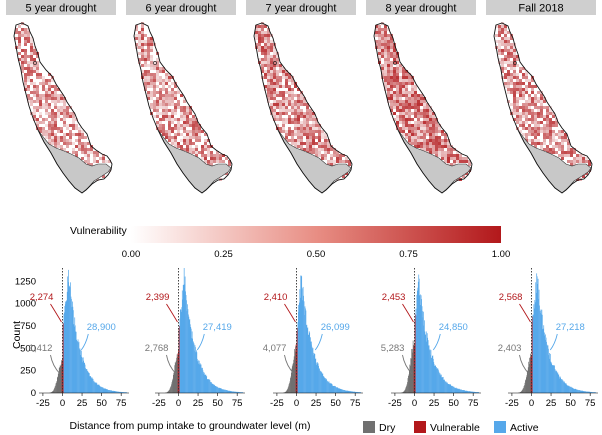  Describe the element at coordinates (82, 403) in the screenshot. I see `x-tick-label: 25` at that location.